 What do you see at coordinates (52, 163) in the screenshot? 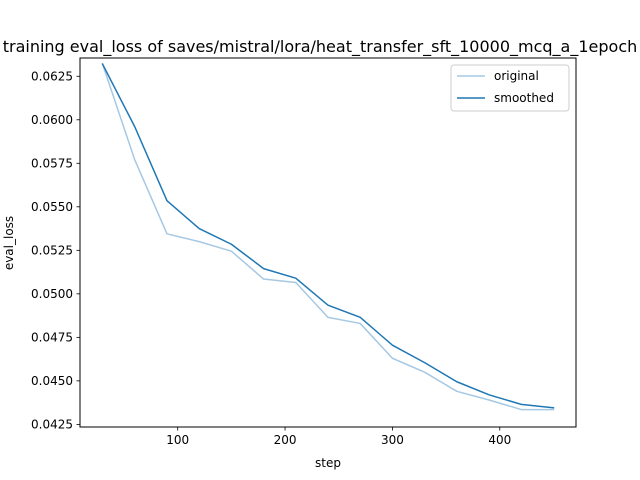
I see `y-tick-label: 0.0575` at bounding box center [52, 163].